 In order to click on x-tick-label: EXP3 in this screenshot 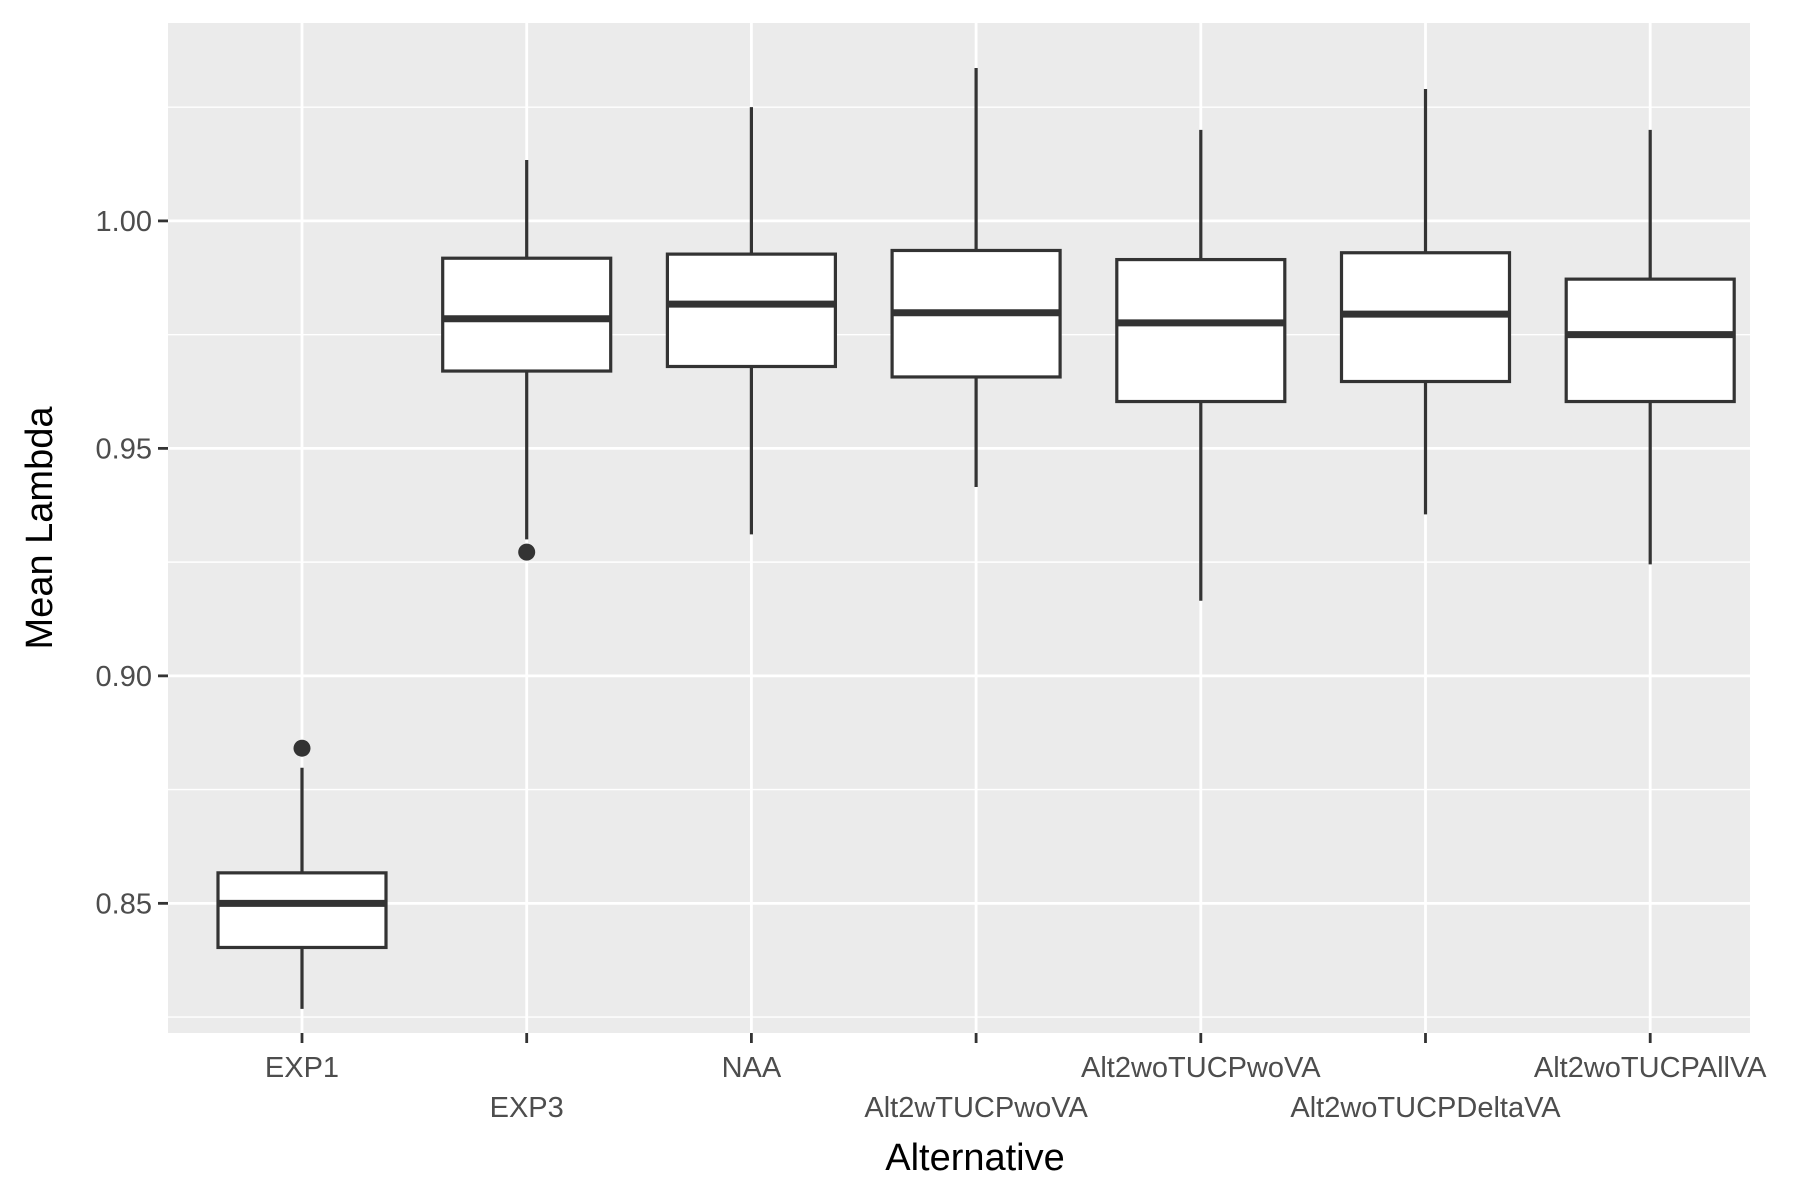, I will do `click(527, 1108)`.